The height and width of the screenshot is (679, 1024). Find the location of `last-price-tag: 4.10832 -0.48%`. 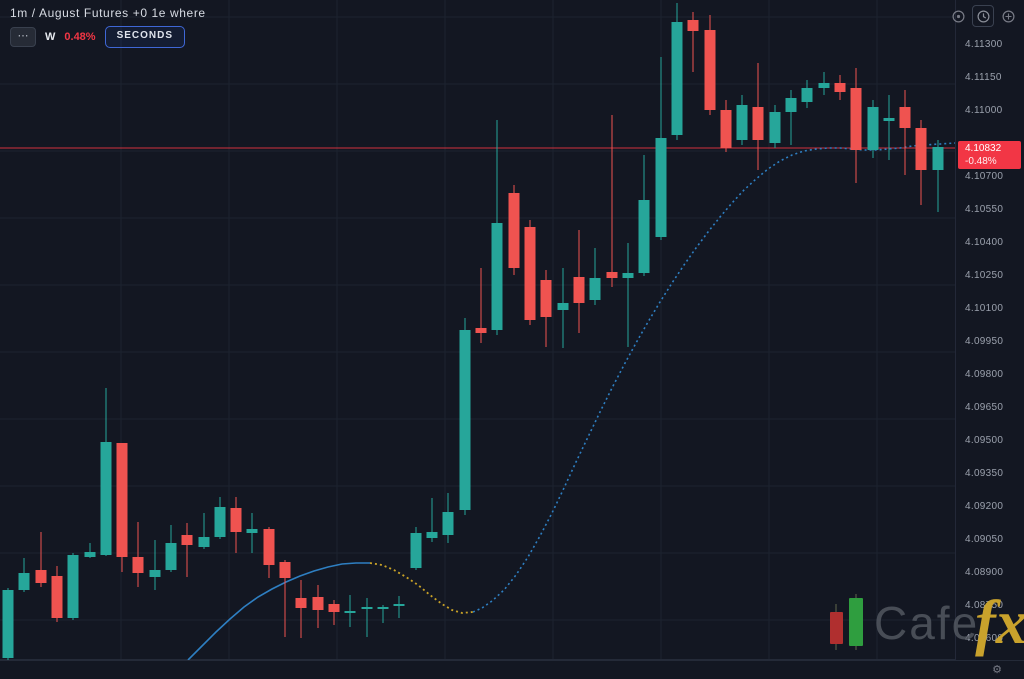

last-price-tag: 4.10832 -0.48% is located at coordinates (989, 155).